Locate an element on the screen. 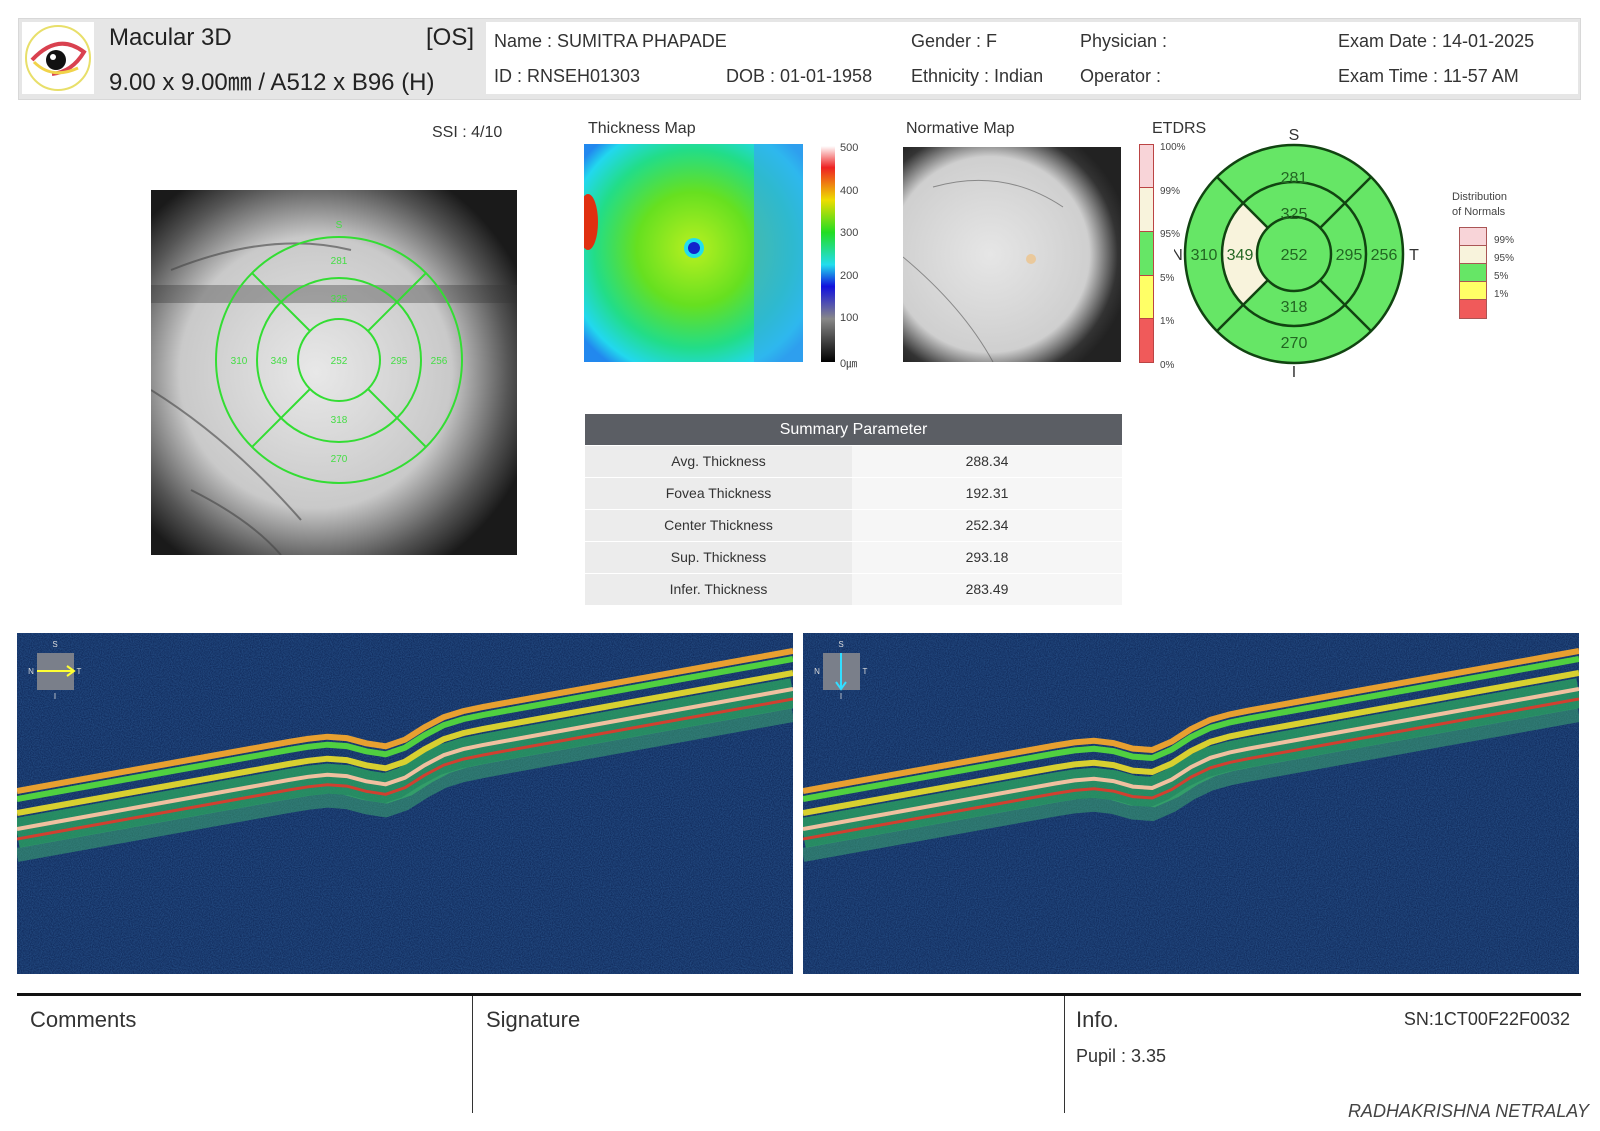  fundus-outer-i: 270 is located at coordinates (339, 459).